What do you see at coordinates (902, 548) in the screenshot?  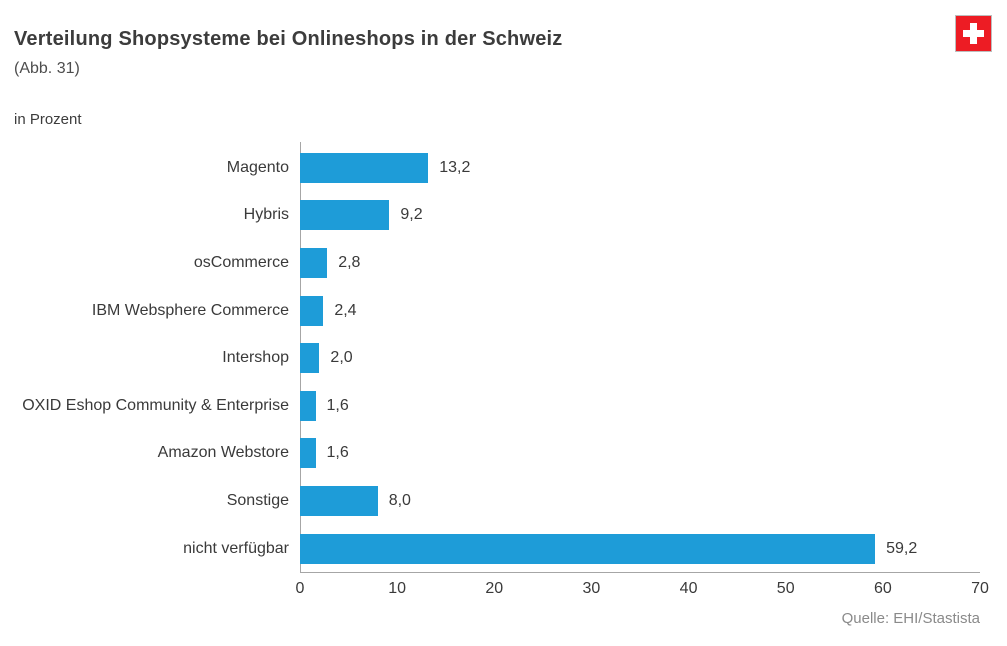 I see `bar-value-label: 59,2` at bounding box center [902, 548].